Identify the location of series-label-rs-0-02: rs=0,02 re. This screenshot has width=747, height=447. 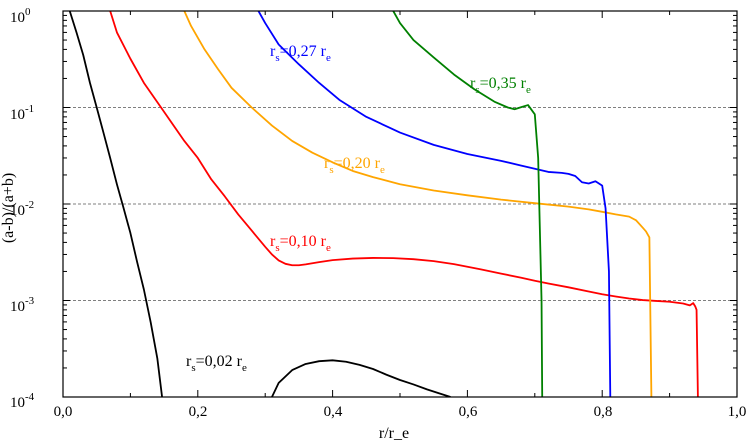
(216, 363).